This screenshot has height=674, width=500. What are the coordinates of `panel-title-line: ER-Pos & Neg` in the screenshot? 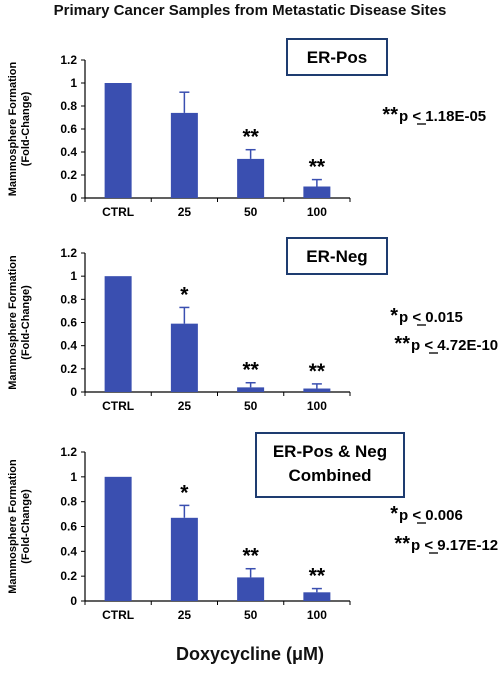 It's located at (330, 451).